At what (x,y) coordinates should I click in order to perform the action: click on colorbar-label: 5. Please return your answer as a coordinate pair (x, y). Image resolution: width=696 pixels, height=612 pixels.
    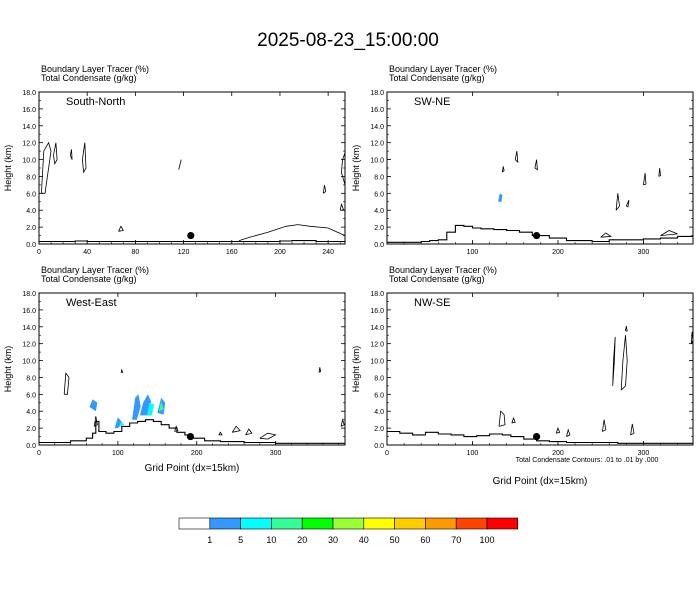
    Looking at the image, I should click on (240, 540).